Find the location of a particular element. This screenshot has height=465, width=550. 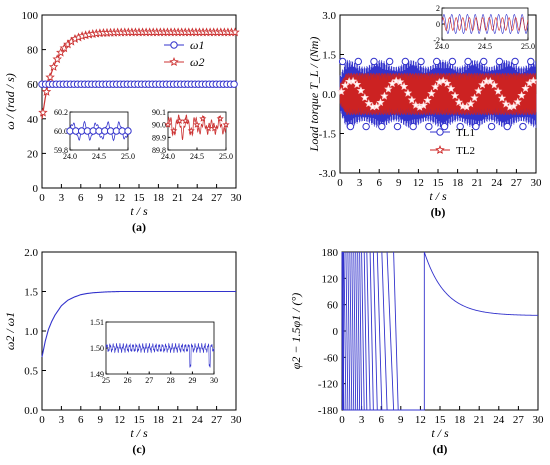

legend-label-TL1: TL1 is located at coordinates (465, 133).